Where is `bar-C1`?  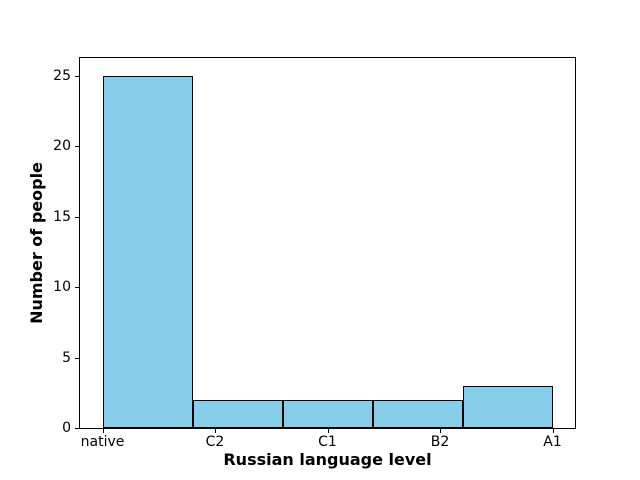 bar-C1 is located at coordinates (327, 413).